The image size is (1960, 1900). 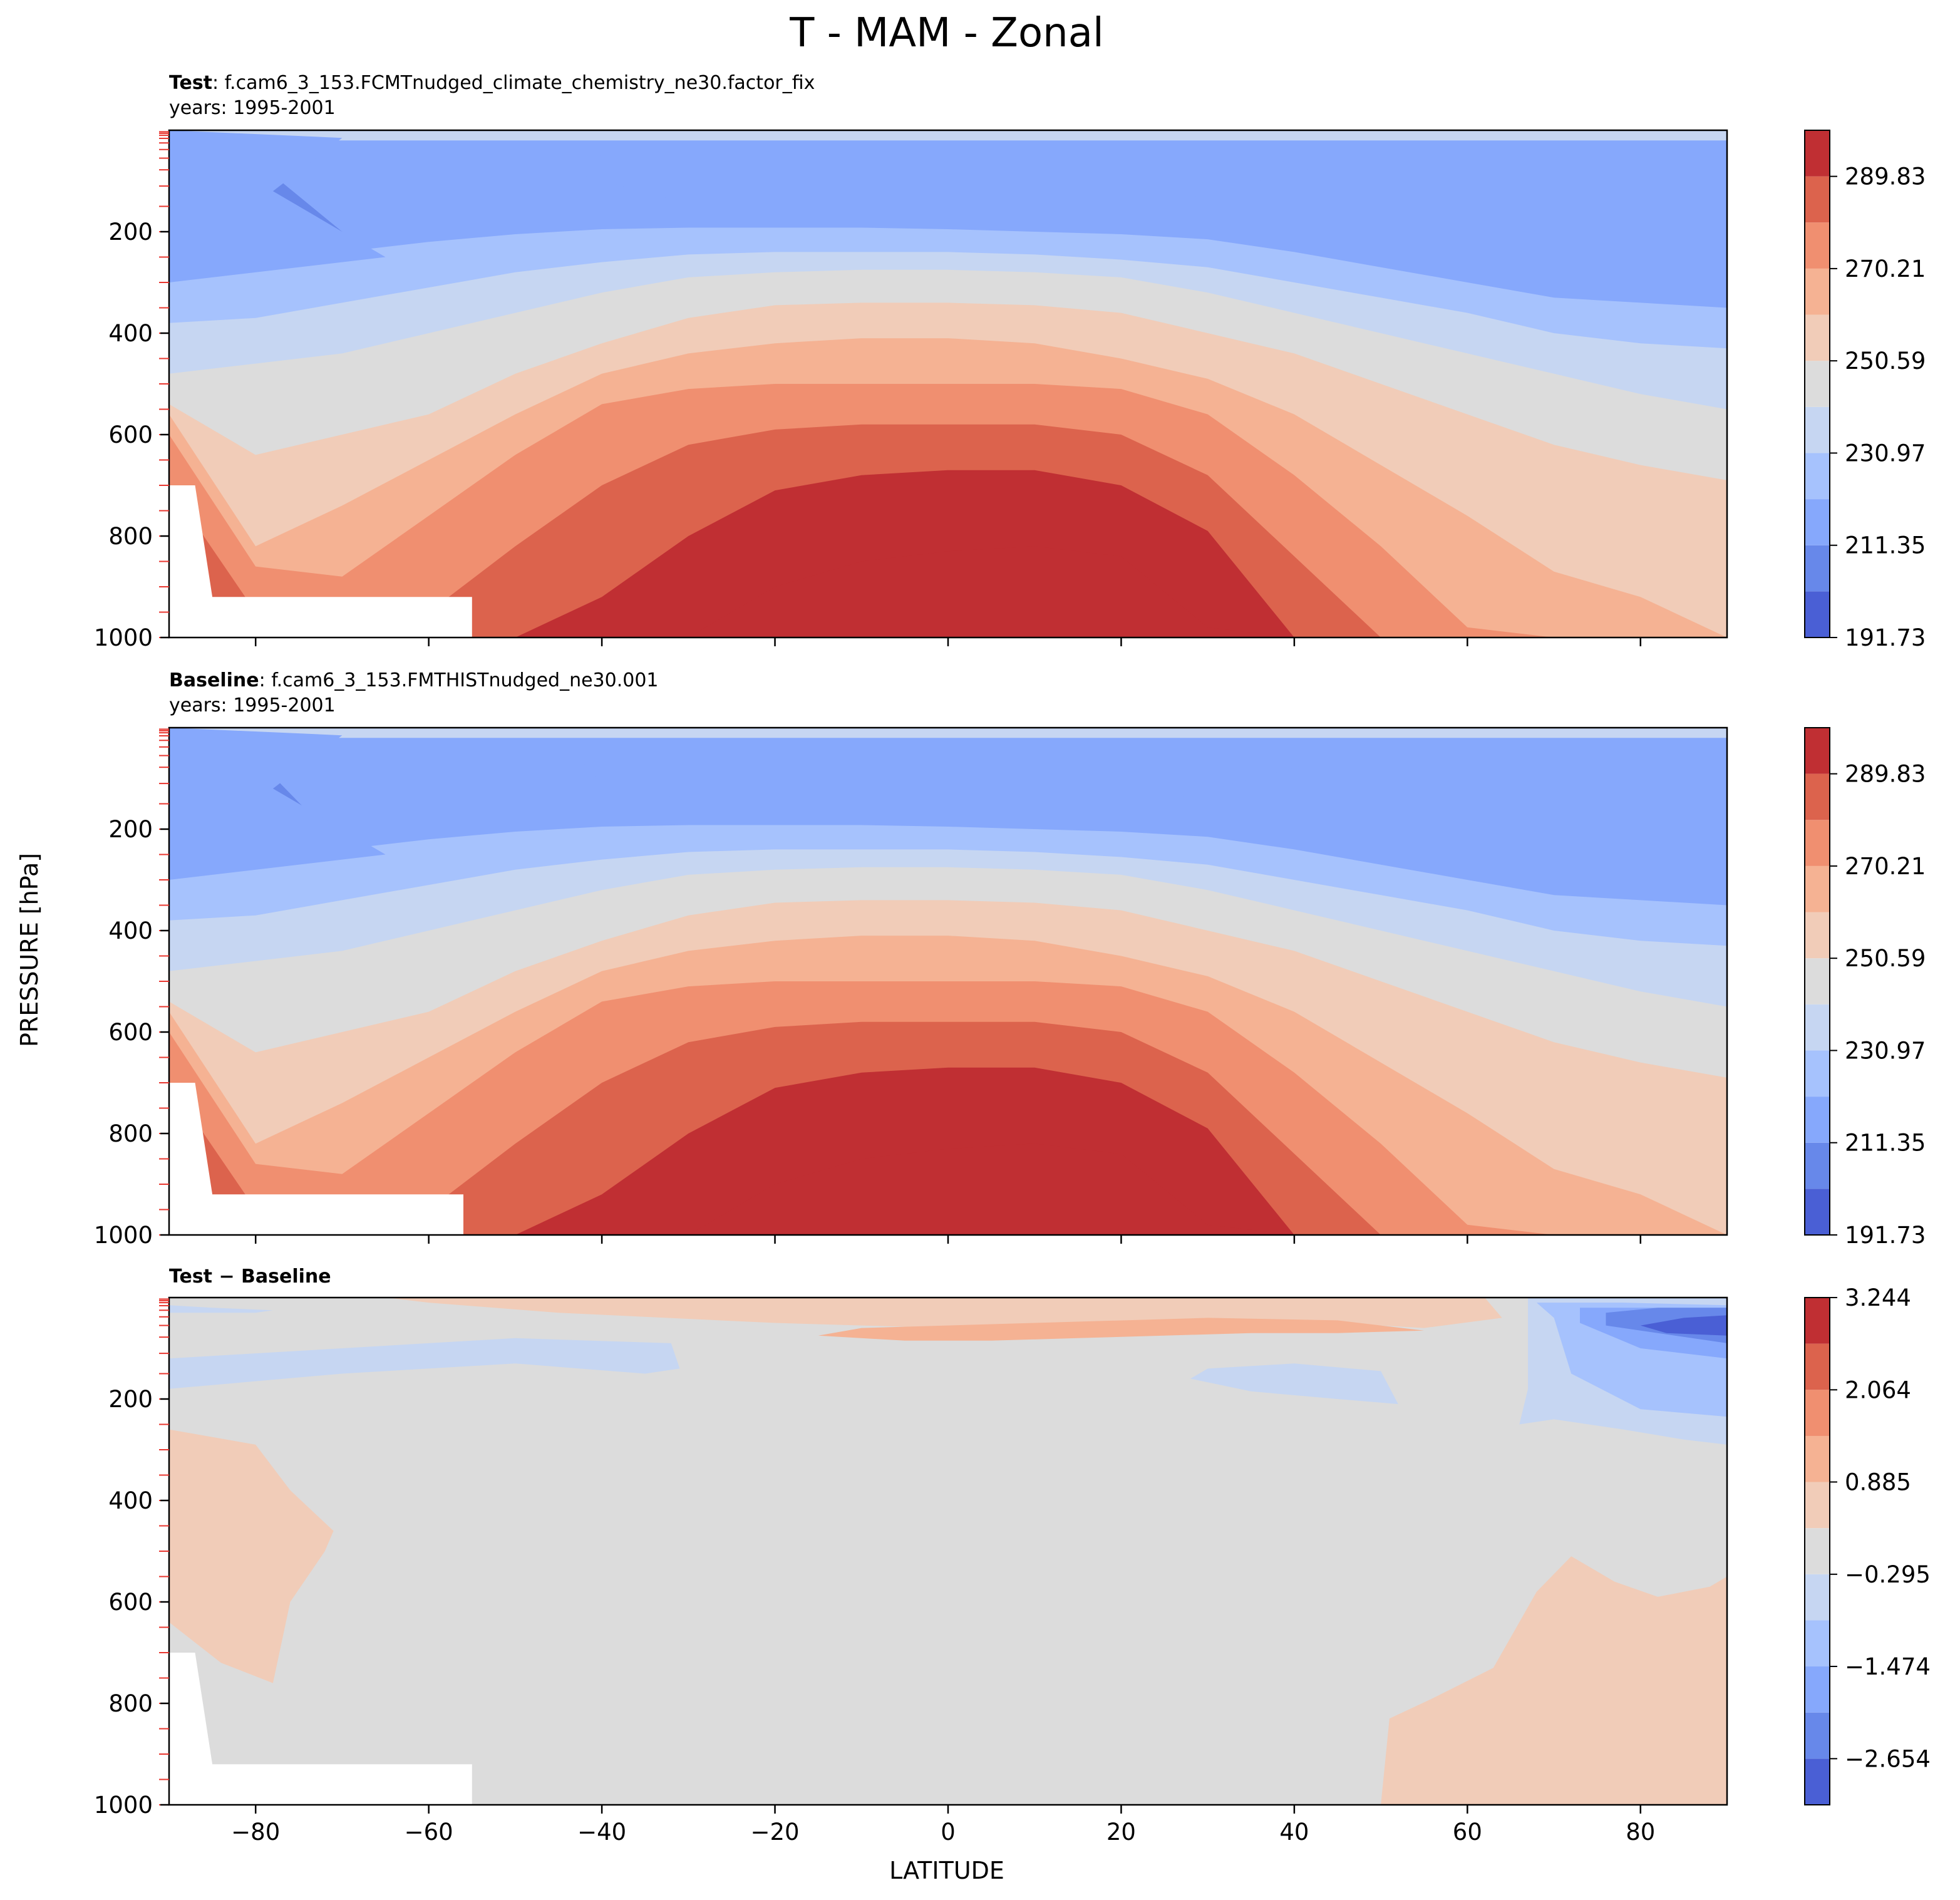 What do you see at coordinates (252, 108) in the screenshot?
I see `panel-test-subtitle: years: 1995-2001` at bounding box center [252, 108].